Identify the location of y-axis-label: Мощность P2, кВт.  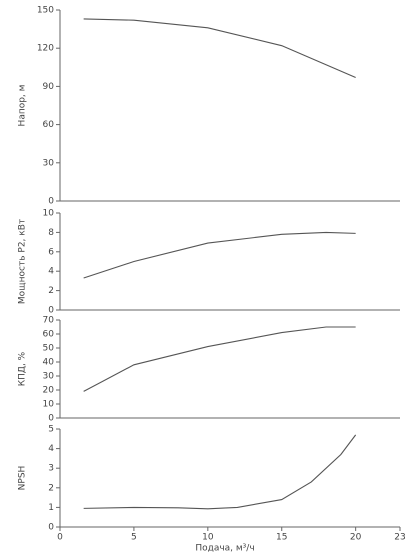
(23, 261).